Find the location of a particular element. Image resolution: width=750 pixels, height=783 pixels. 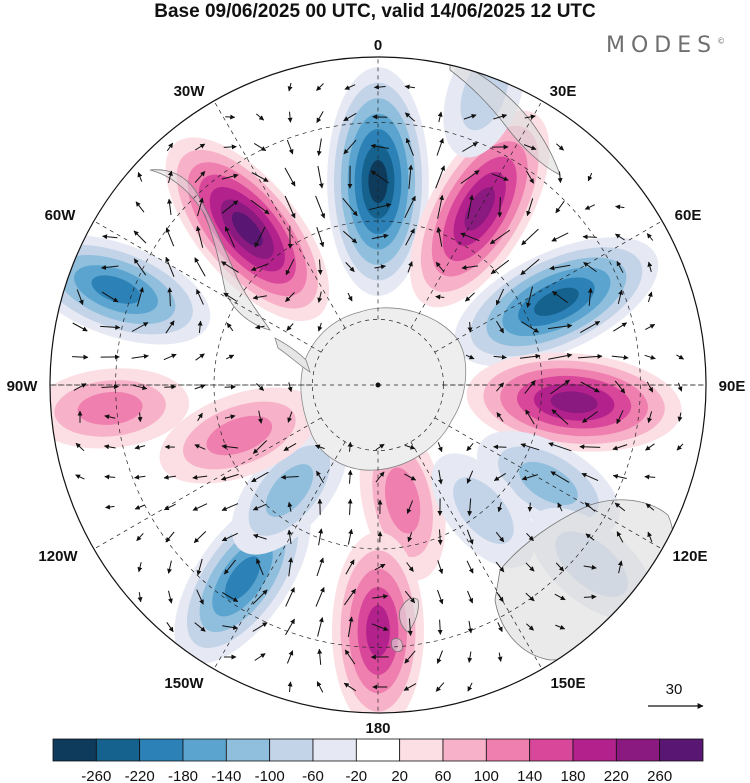

colorbar-tick-label: -220 is located at coordinates (140, 775).